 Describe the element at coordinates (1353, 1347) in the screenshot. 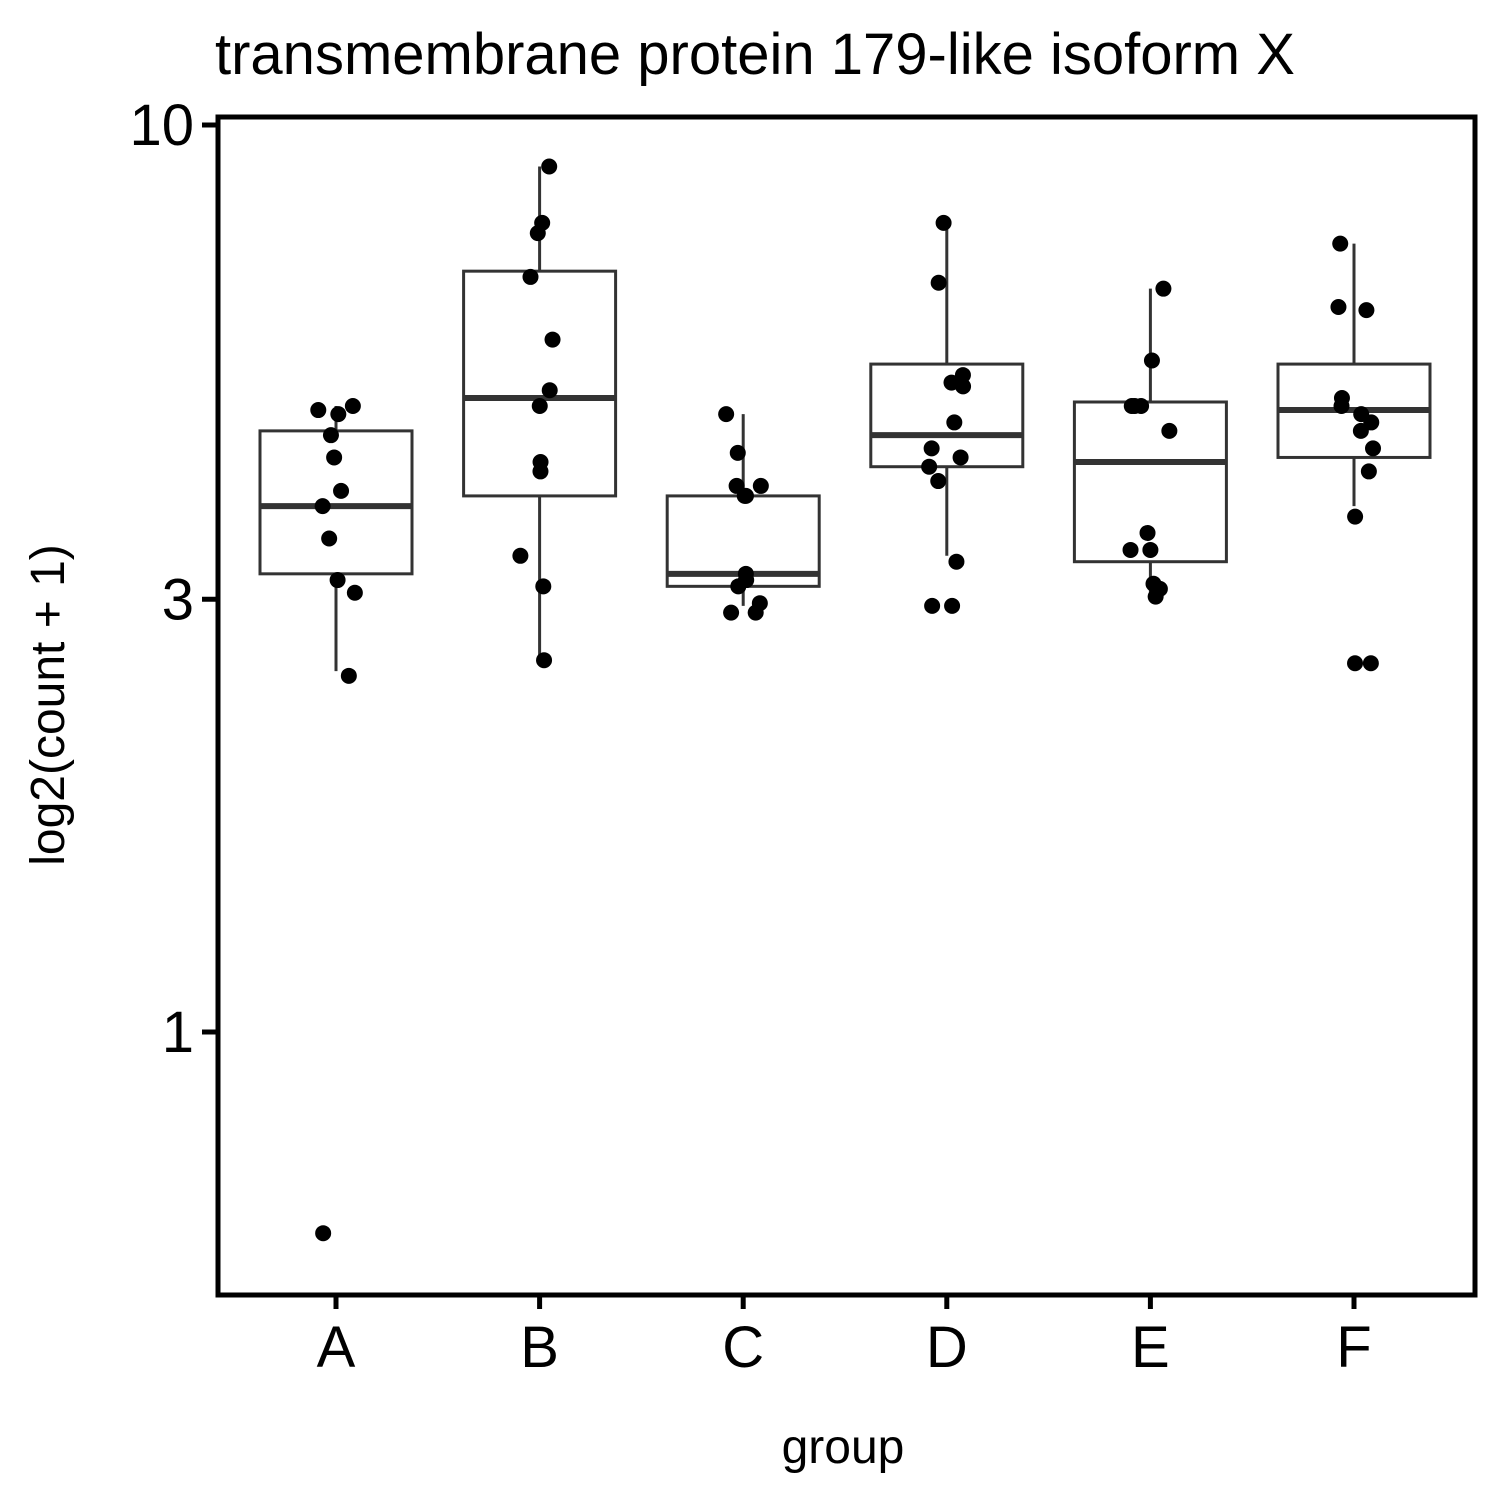

I see `x-tick-label: F` at that location.